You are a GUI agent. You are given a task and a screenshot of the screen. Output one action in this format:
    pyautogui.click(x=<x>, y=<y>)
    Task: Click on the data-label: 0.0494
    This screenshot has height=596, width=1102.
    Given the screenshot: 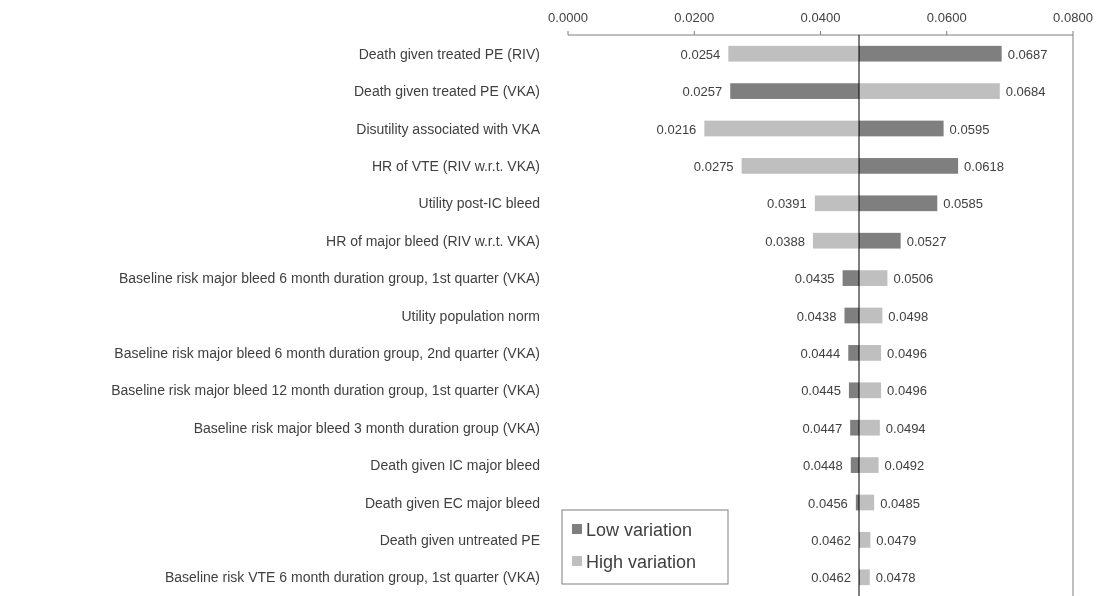 What is the action you would take?
    pyautogui.click(x=905, y=428)
    